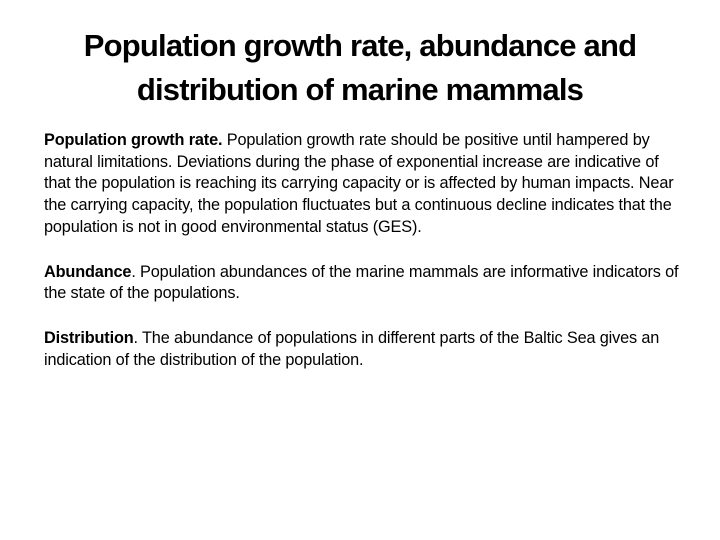 The image size is (720, 540). What do you see at coordinates (88, 271) in the screenshot?
I see `paragraph-lead: Abundance` at bounding box center [88, 271].